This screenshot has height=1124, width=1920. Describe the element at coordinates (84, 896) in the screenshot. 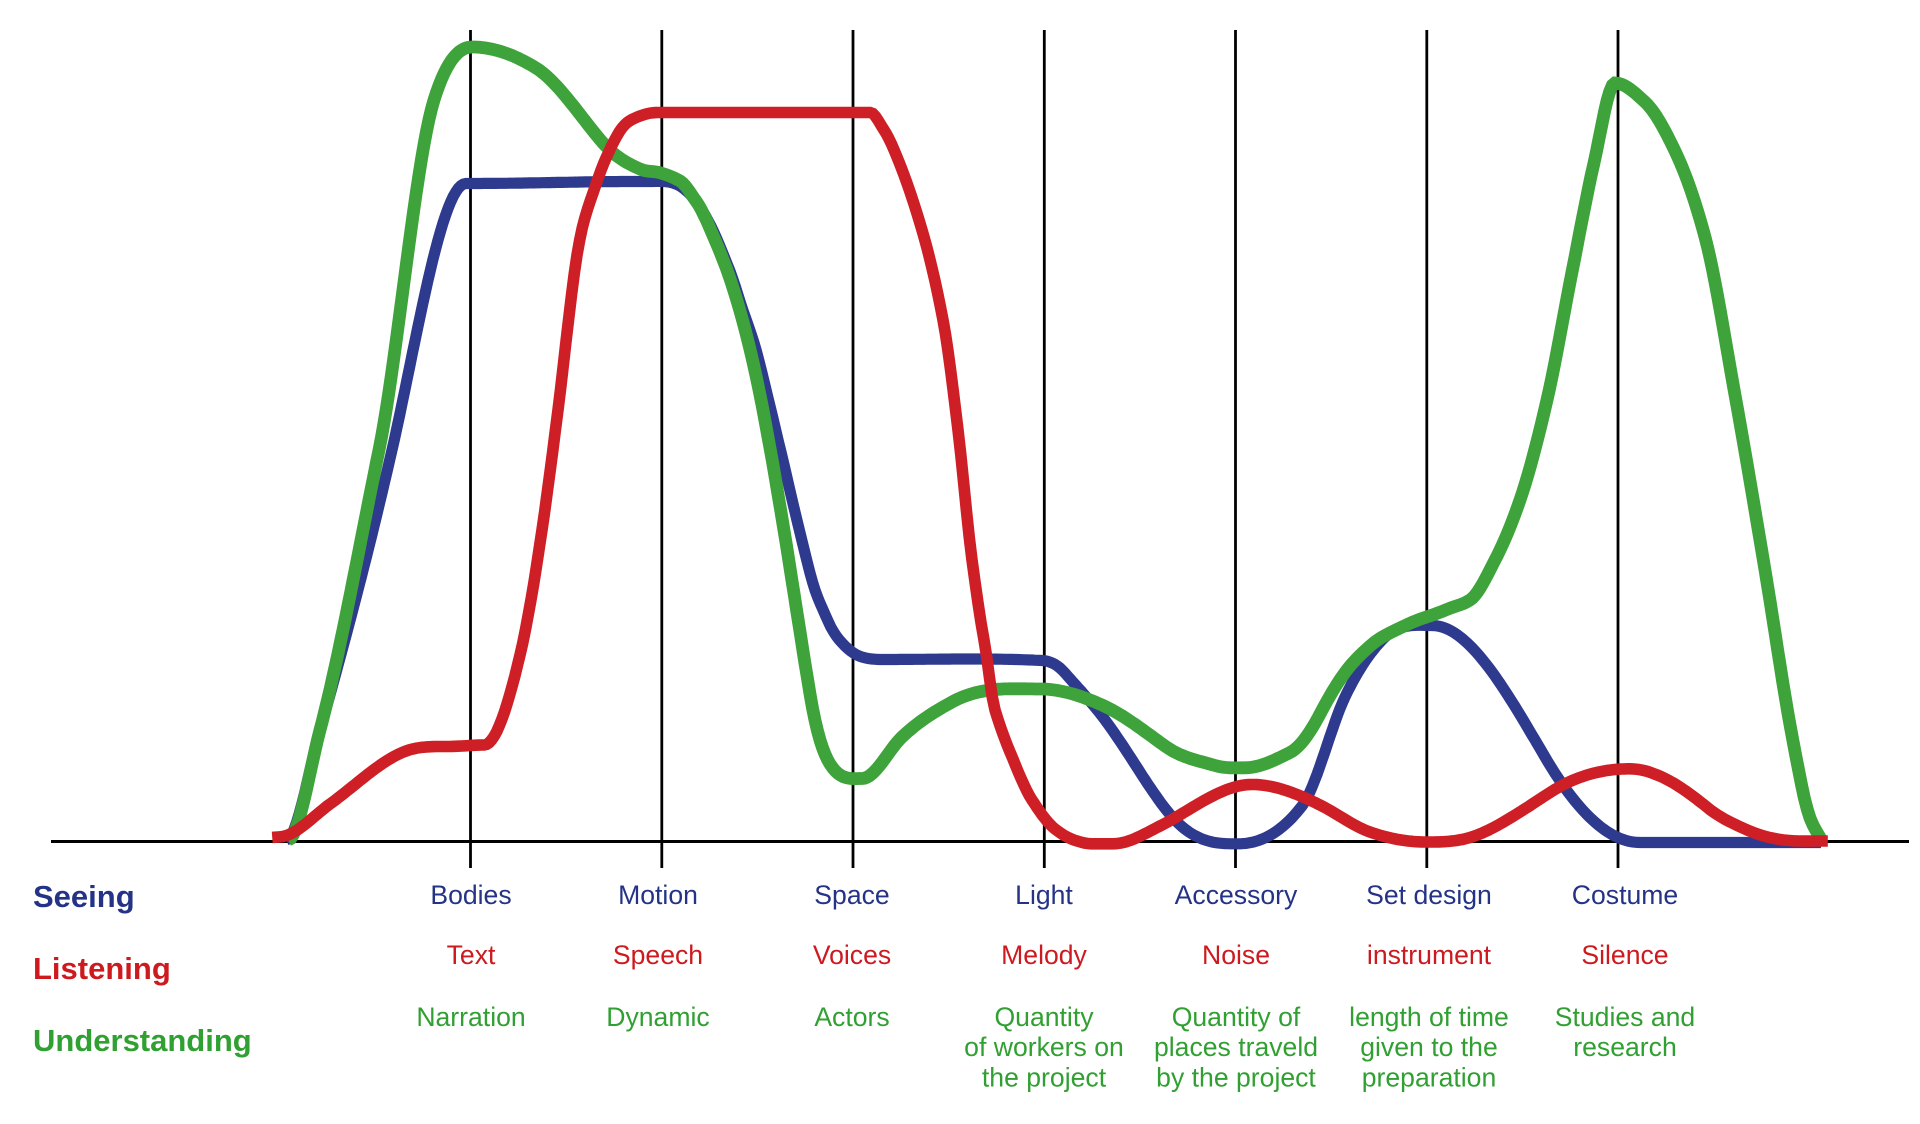

I see `svg-text: Seeing` at that location.